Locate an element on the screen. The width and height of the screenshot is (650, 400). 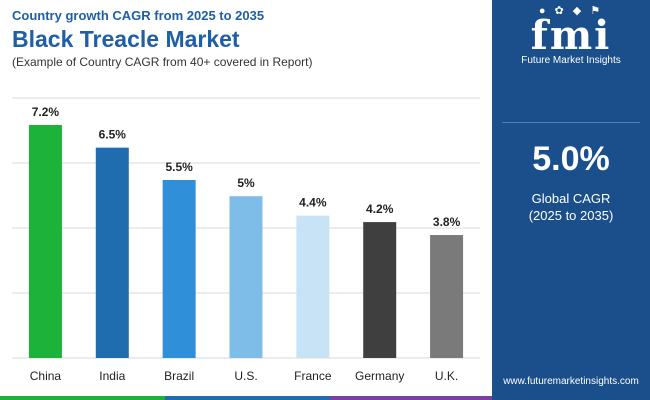
data-label: 4.2% is located at coordinates (380, 209).